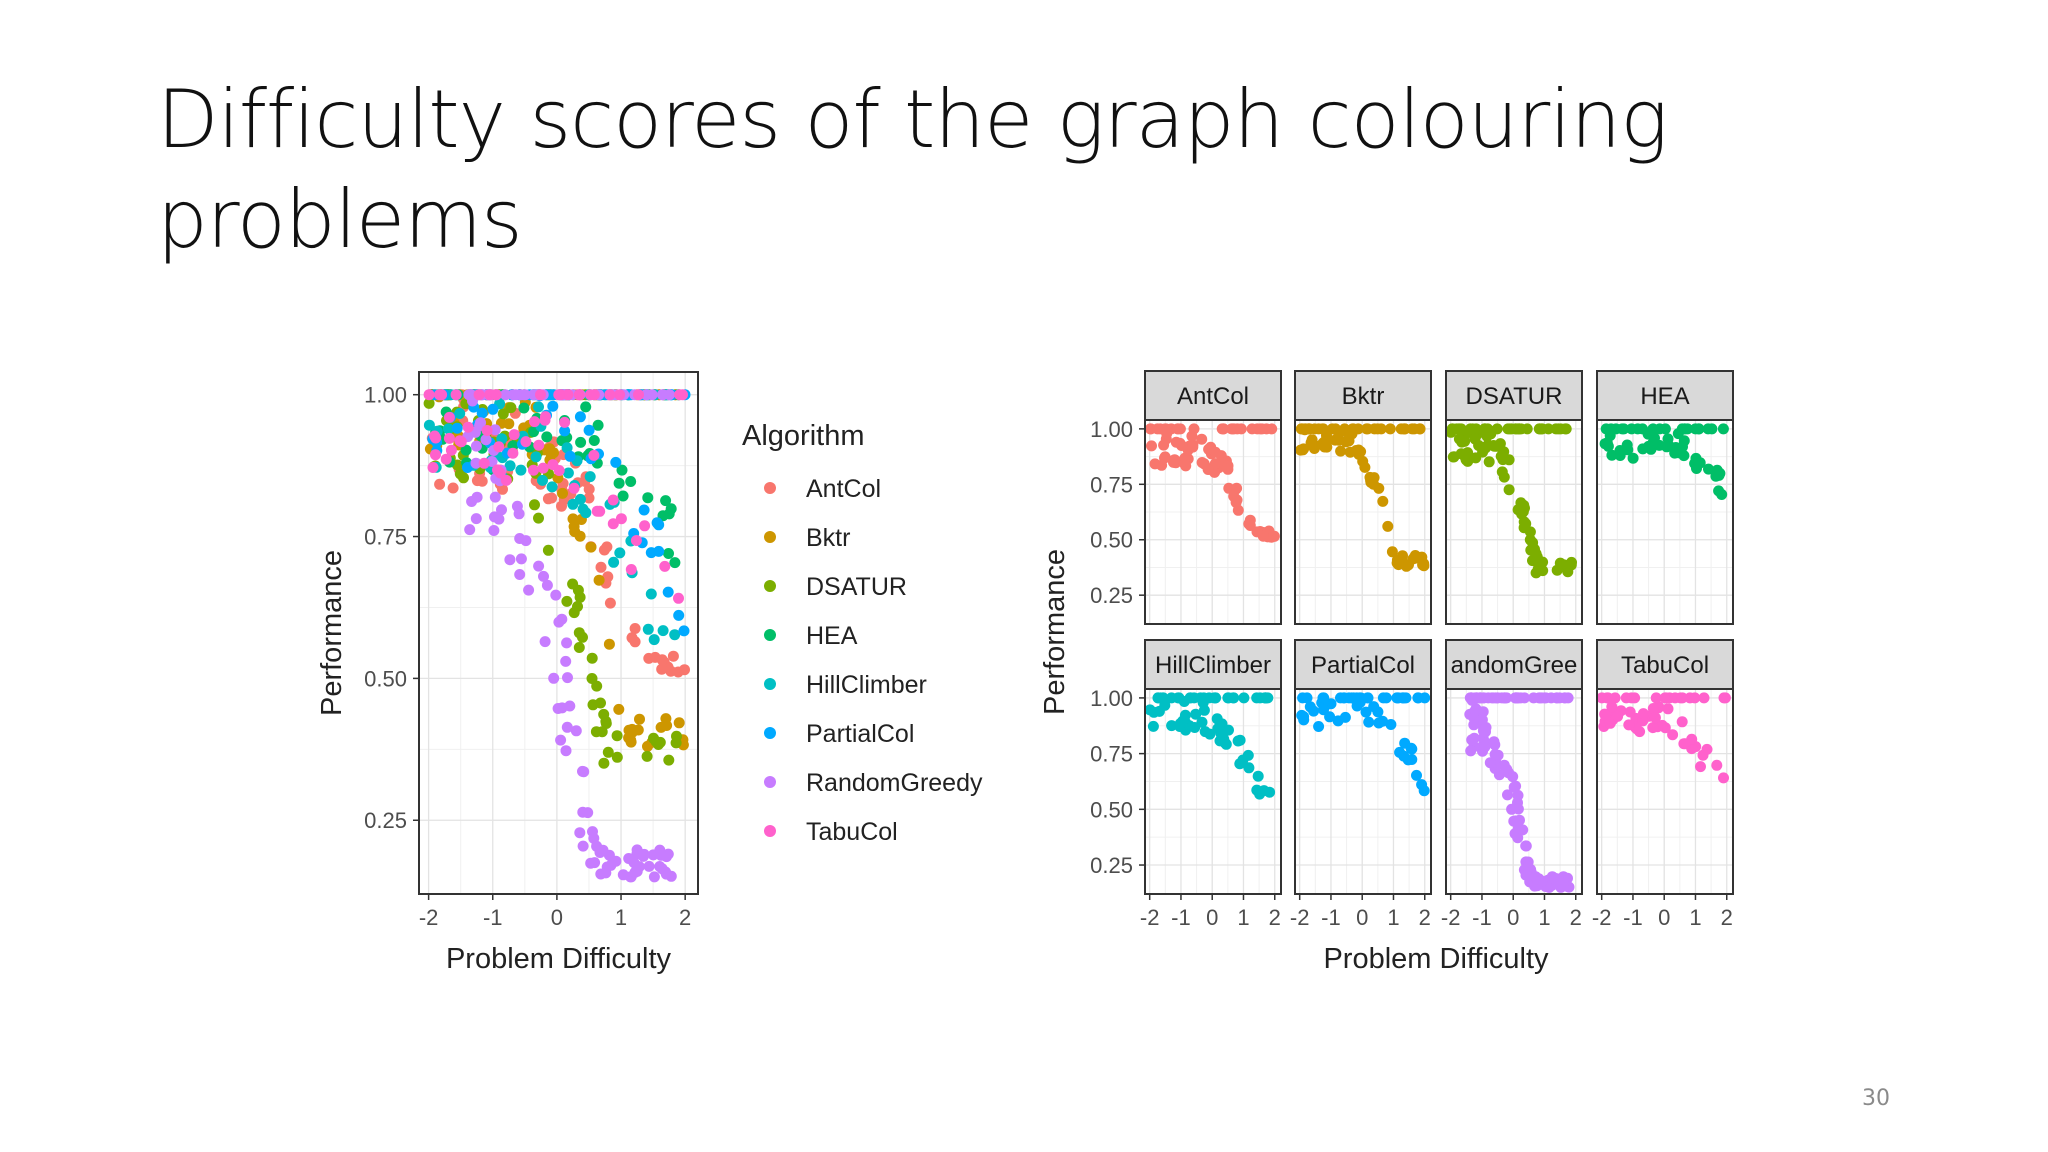  I want to click on legend-label-dsatur: DSATUR, so click(856, 587).